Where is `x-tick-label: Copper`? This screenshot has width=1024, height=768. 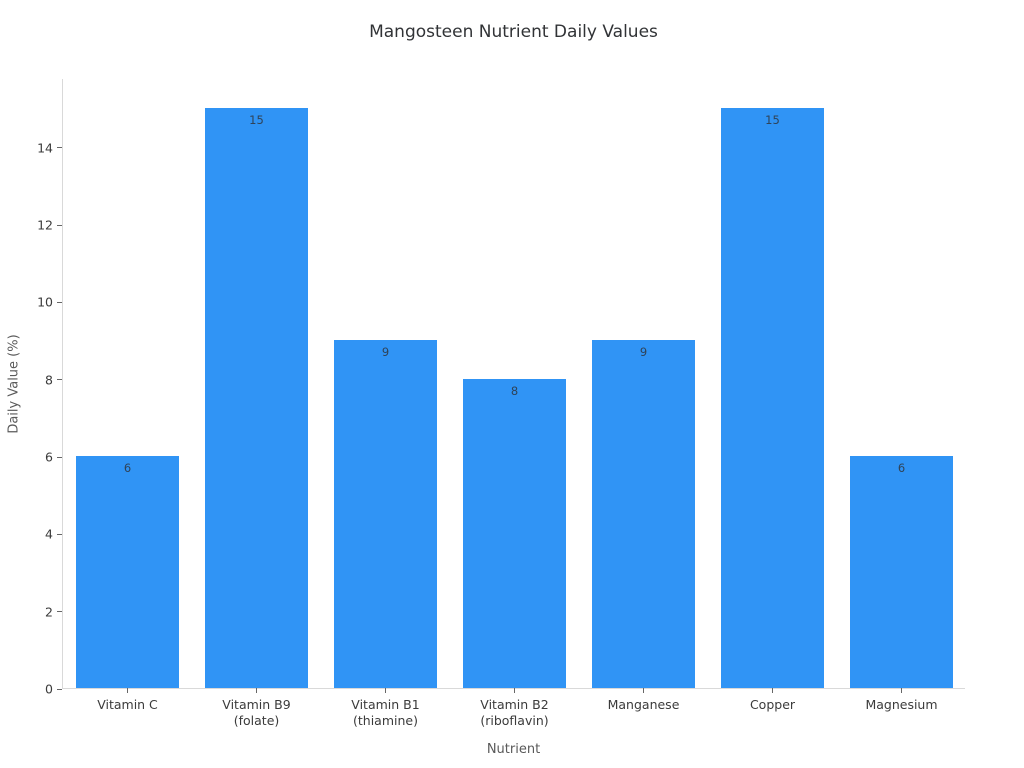
x-tick-label: Copper is located at coordinates (772, 704).